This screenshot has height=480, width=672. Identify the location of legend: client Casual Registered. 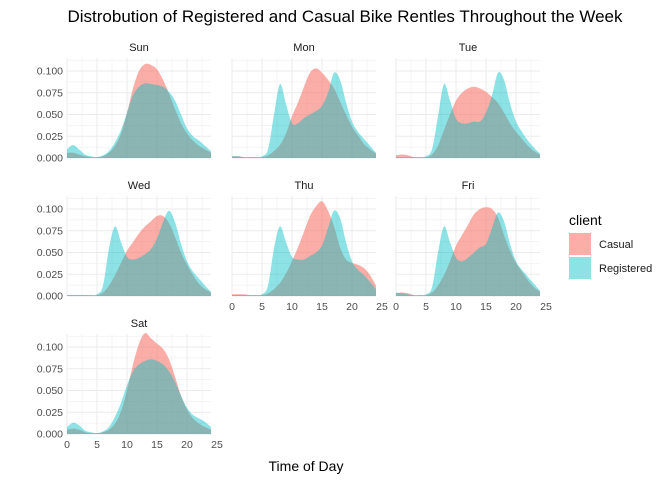
(610, 245).